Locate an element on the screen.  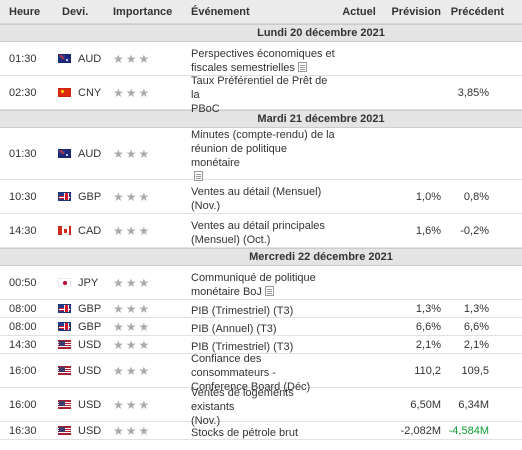
event-time: 02:30 is located at coordinates (23, 92).